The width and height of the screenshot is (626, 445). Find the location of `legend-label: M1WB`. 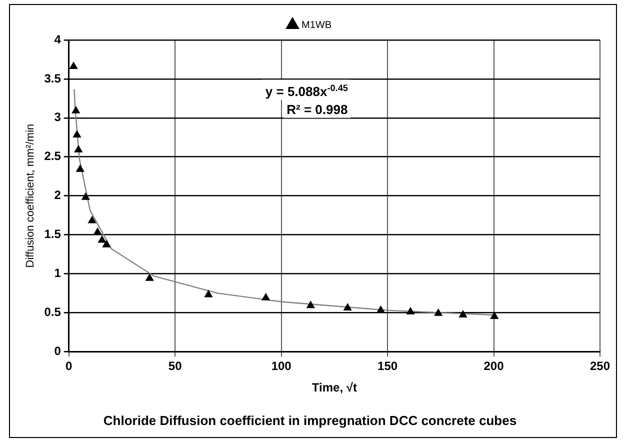

legend-label: M1WB is located at coordinates (317, 25).